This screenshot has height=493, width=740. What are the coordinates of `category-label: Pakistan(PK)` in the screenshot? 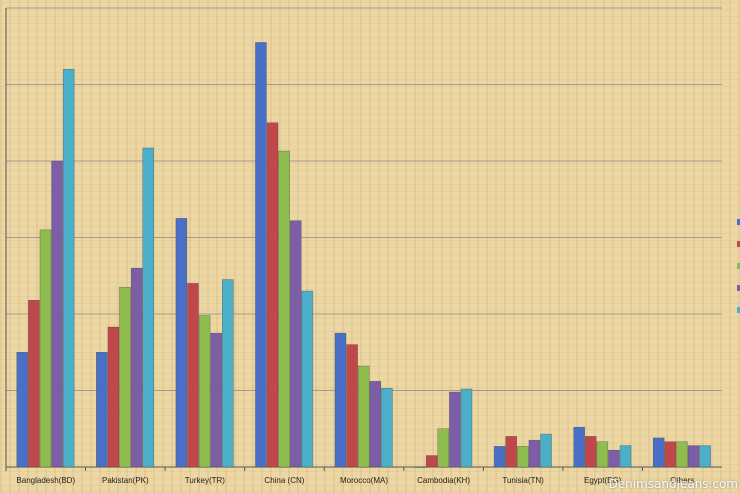 It's located at (125, 480).